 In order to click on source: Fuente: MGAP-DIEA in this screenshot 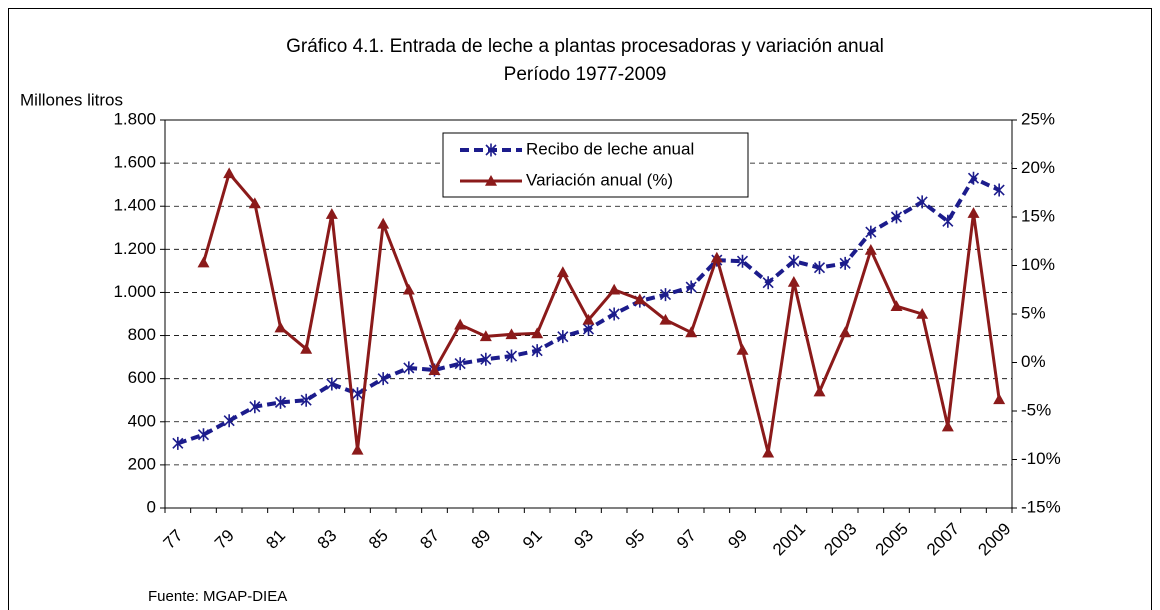, I will do `click(217, 596)`.